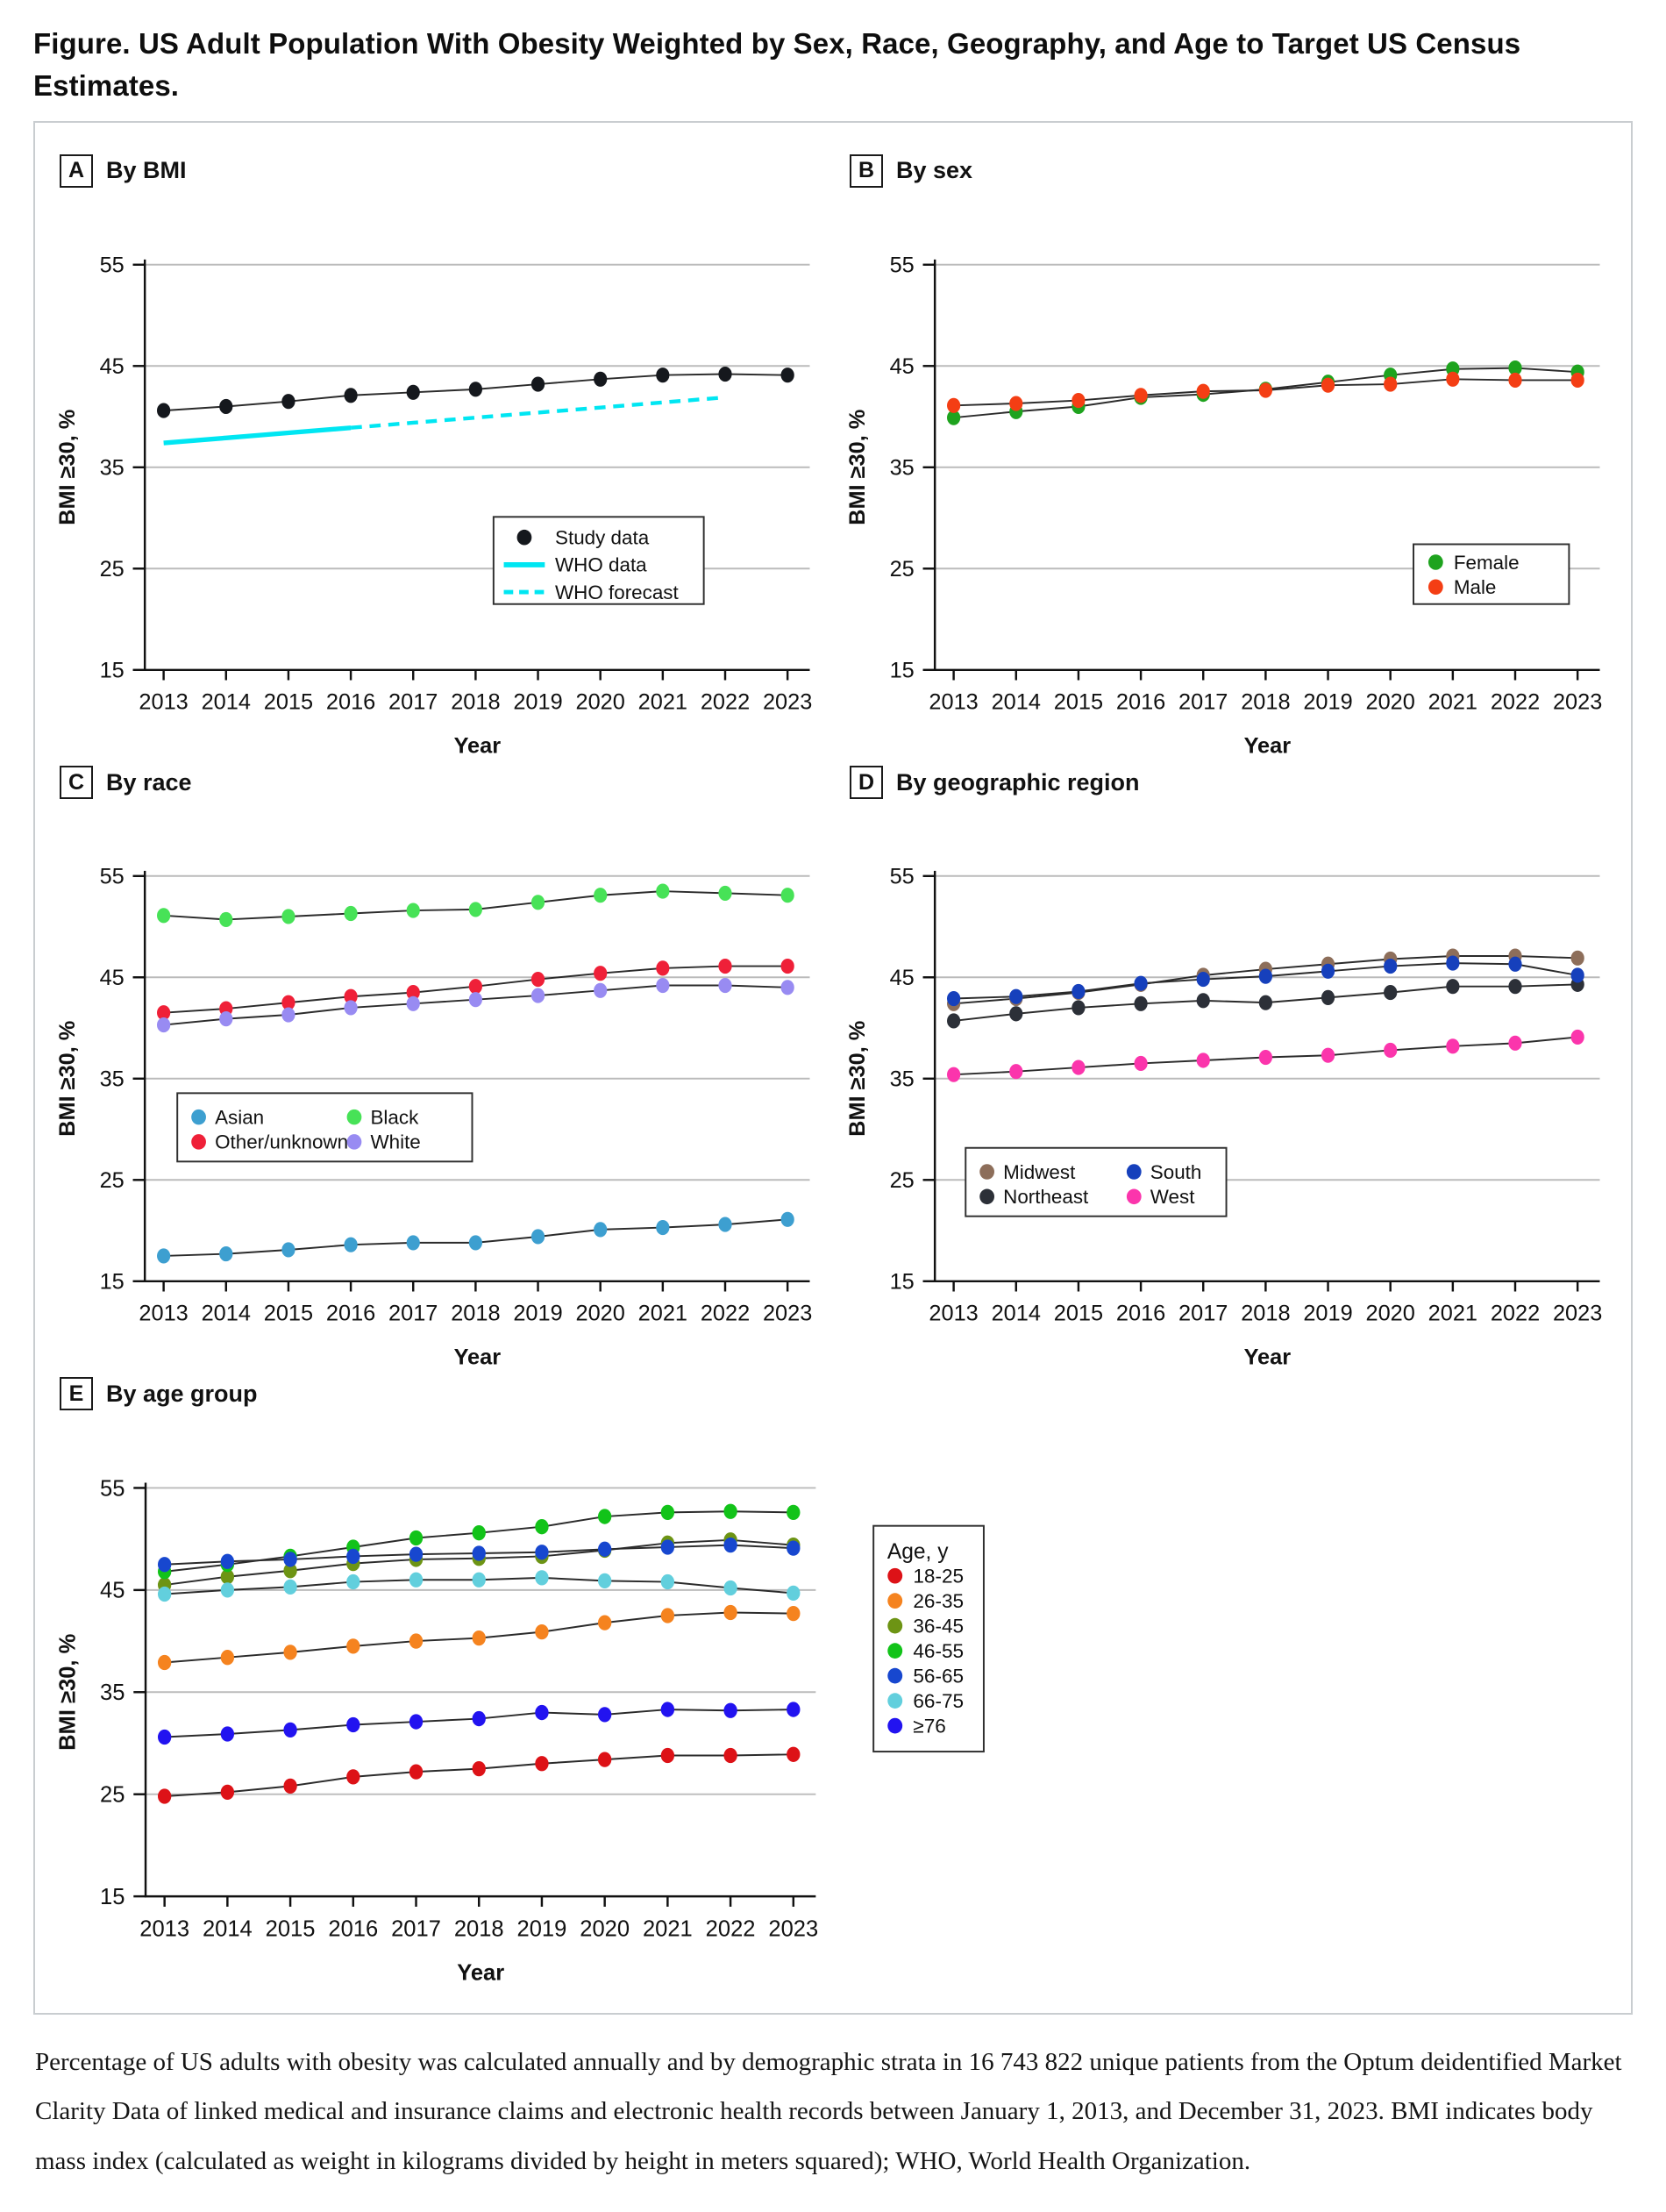 The height and width of the screenshot is (2212, 1666). I want to click on panel-e-title: By age group, so click(182, 1393).